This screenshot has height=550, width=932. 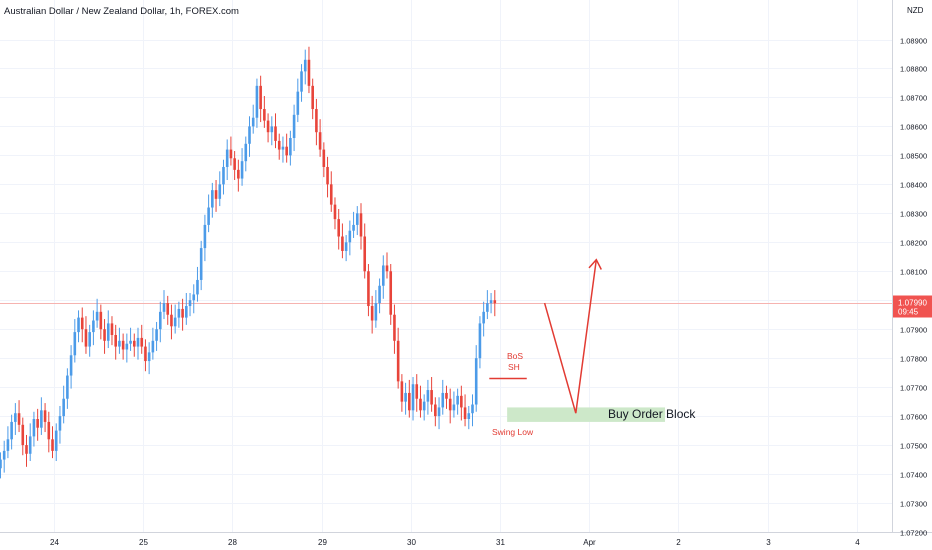 I want to click on time-tick-label: 3, so click(x=768, y=542).